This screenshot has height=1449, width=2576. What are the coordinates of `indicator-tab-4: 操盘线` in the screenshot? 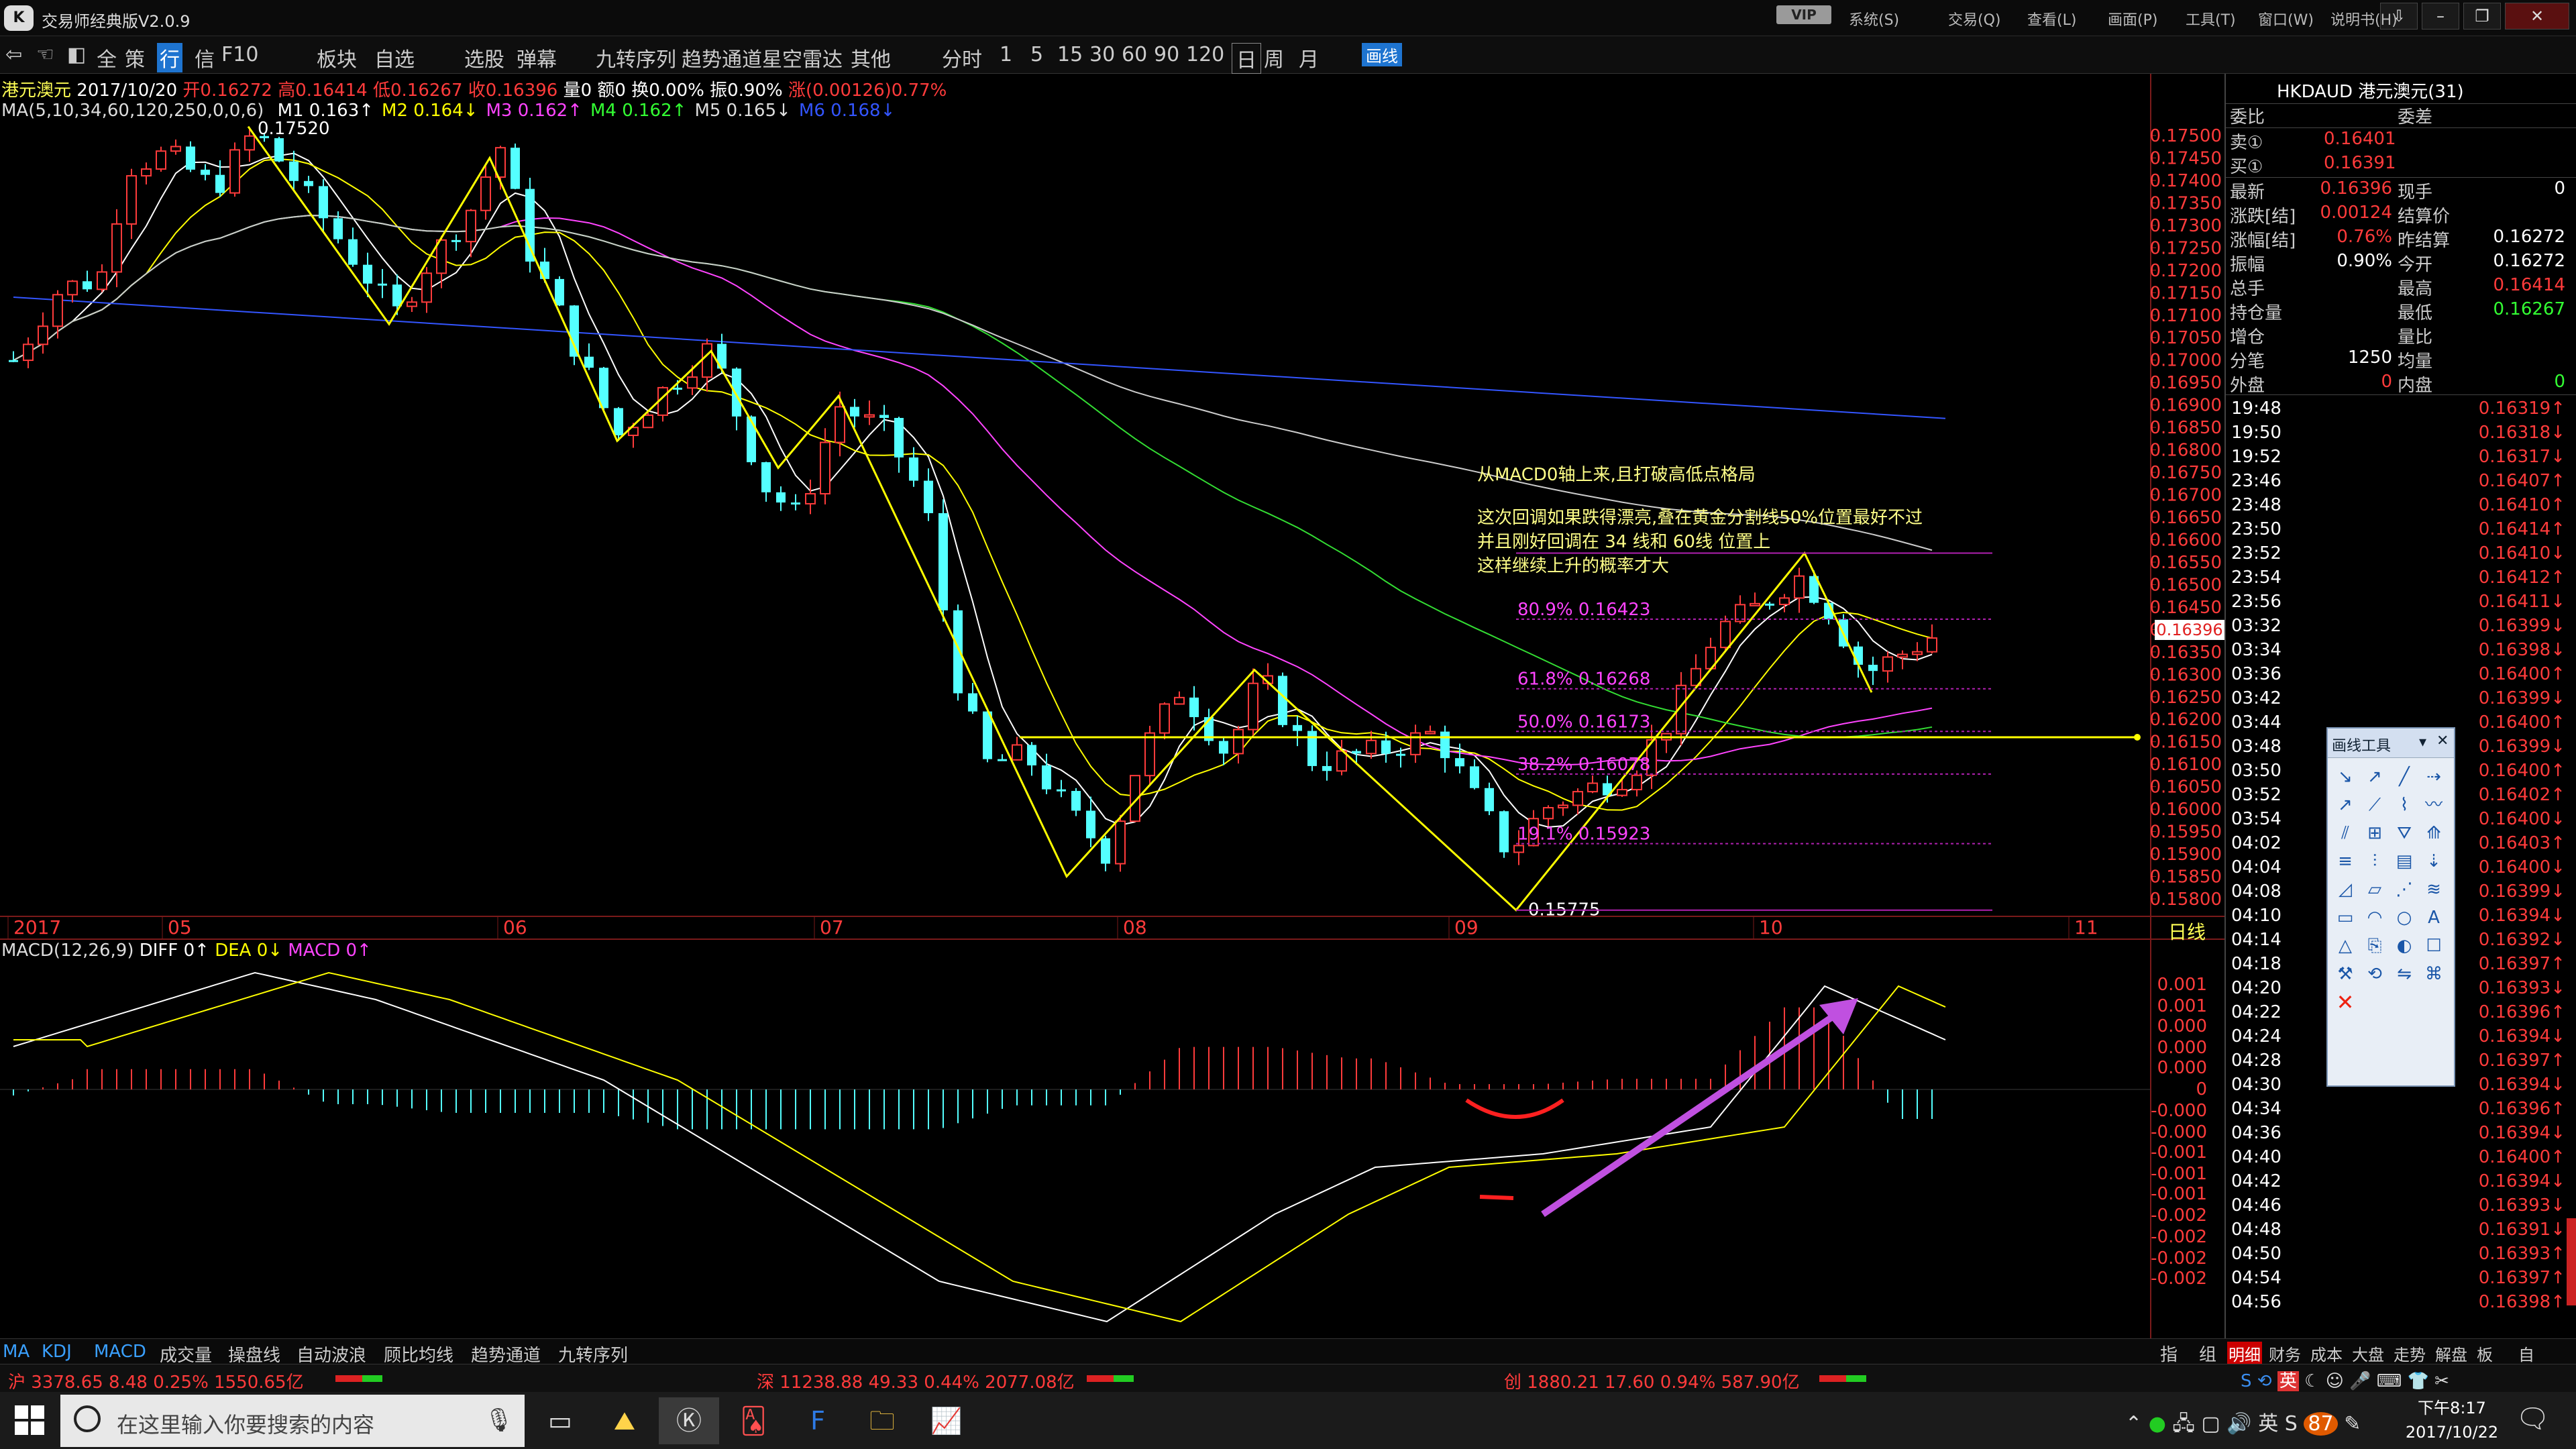 It's located at (254, 1356).